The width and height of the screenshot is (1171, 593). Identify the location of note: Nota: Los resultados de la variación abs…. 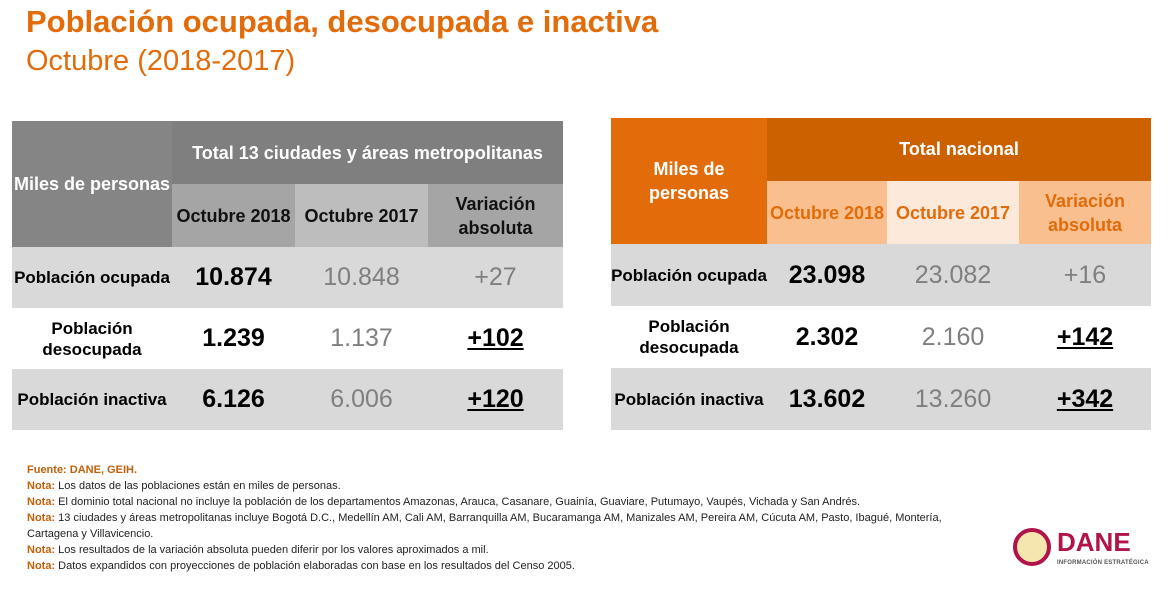
(502, 550).